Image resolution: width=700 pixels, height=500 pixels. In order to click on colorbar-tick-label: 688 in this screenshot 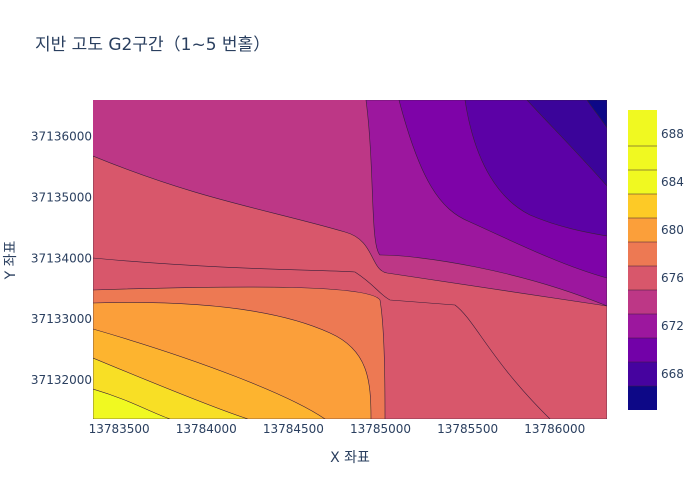, I will do `click(672, 134)`.